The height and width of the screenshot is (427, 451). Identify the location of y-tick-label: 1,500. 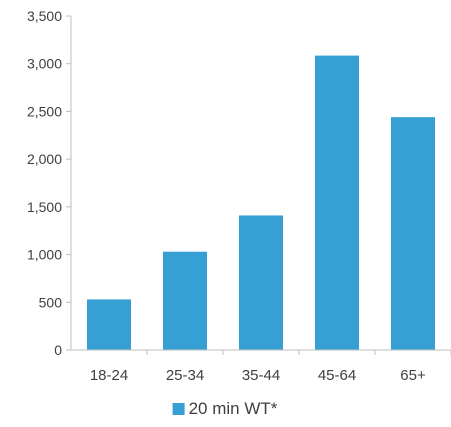
(44, 207).